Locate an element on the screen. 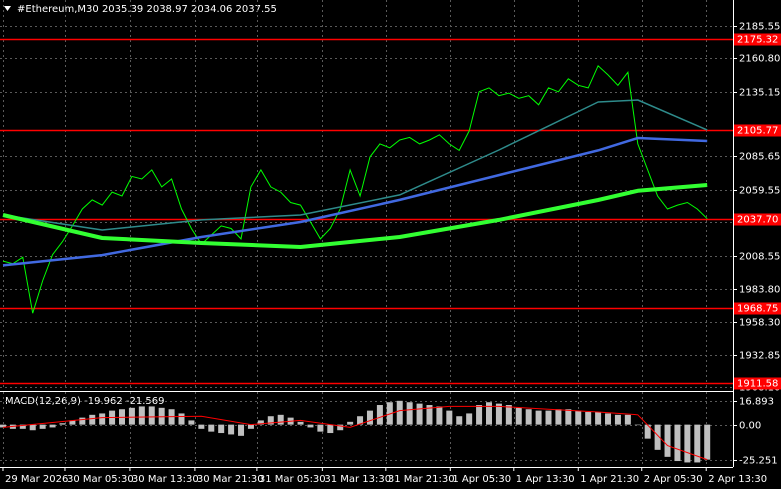 The width and height of the screenshot is (781, 489). indicator-title: MACD(12,26,9) -19.962 -21.569 is located at coordinates (85, 401).